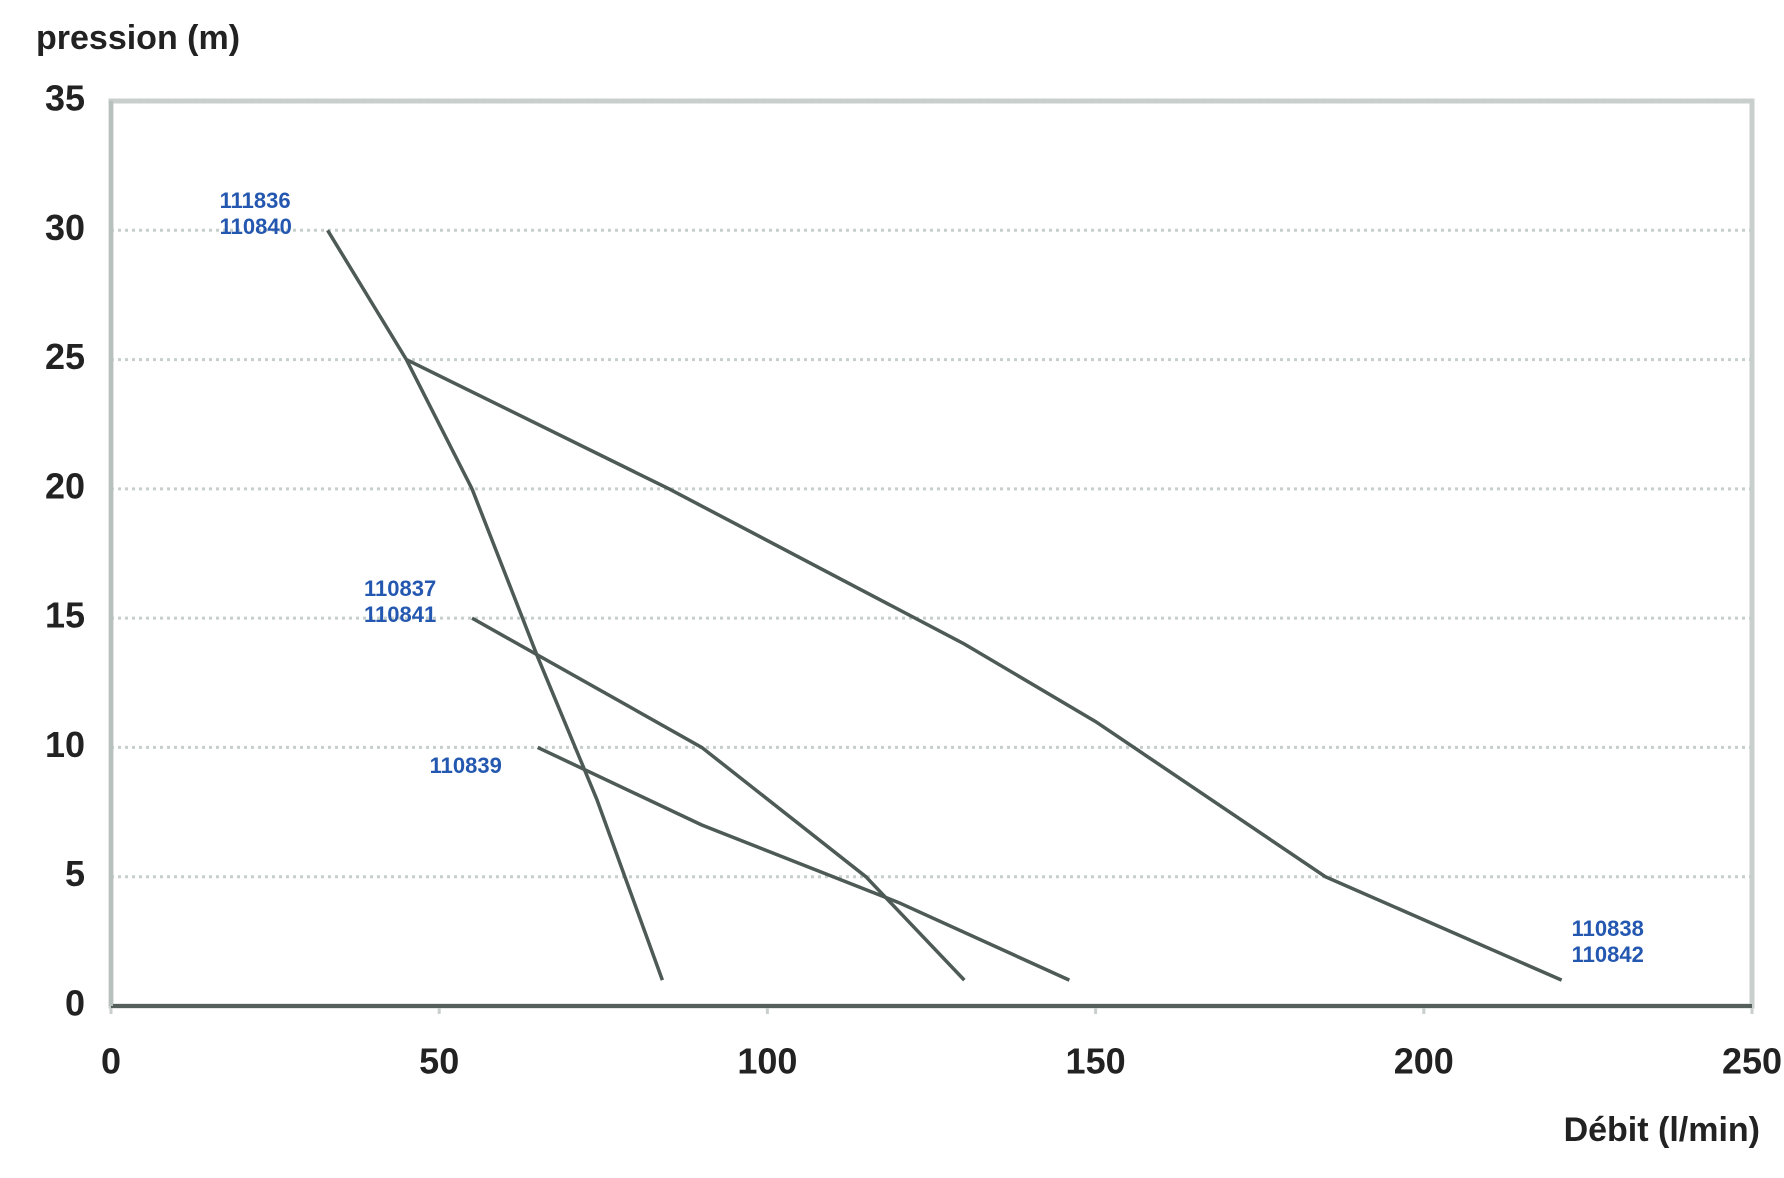 This screenshot has height=1178, width=1784. I want to click on x-tick-label: 0, so click(111, 1061).